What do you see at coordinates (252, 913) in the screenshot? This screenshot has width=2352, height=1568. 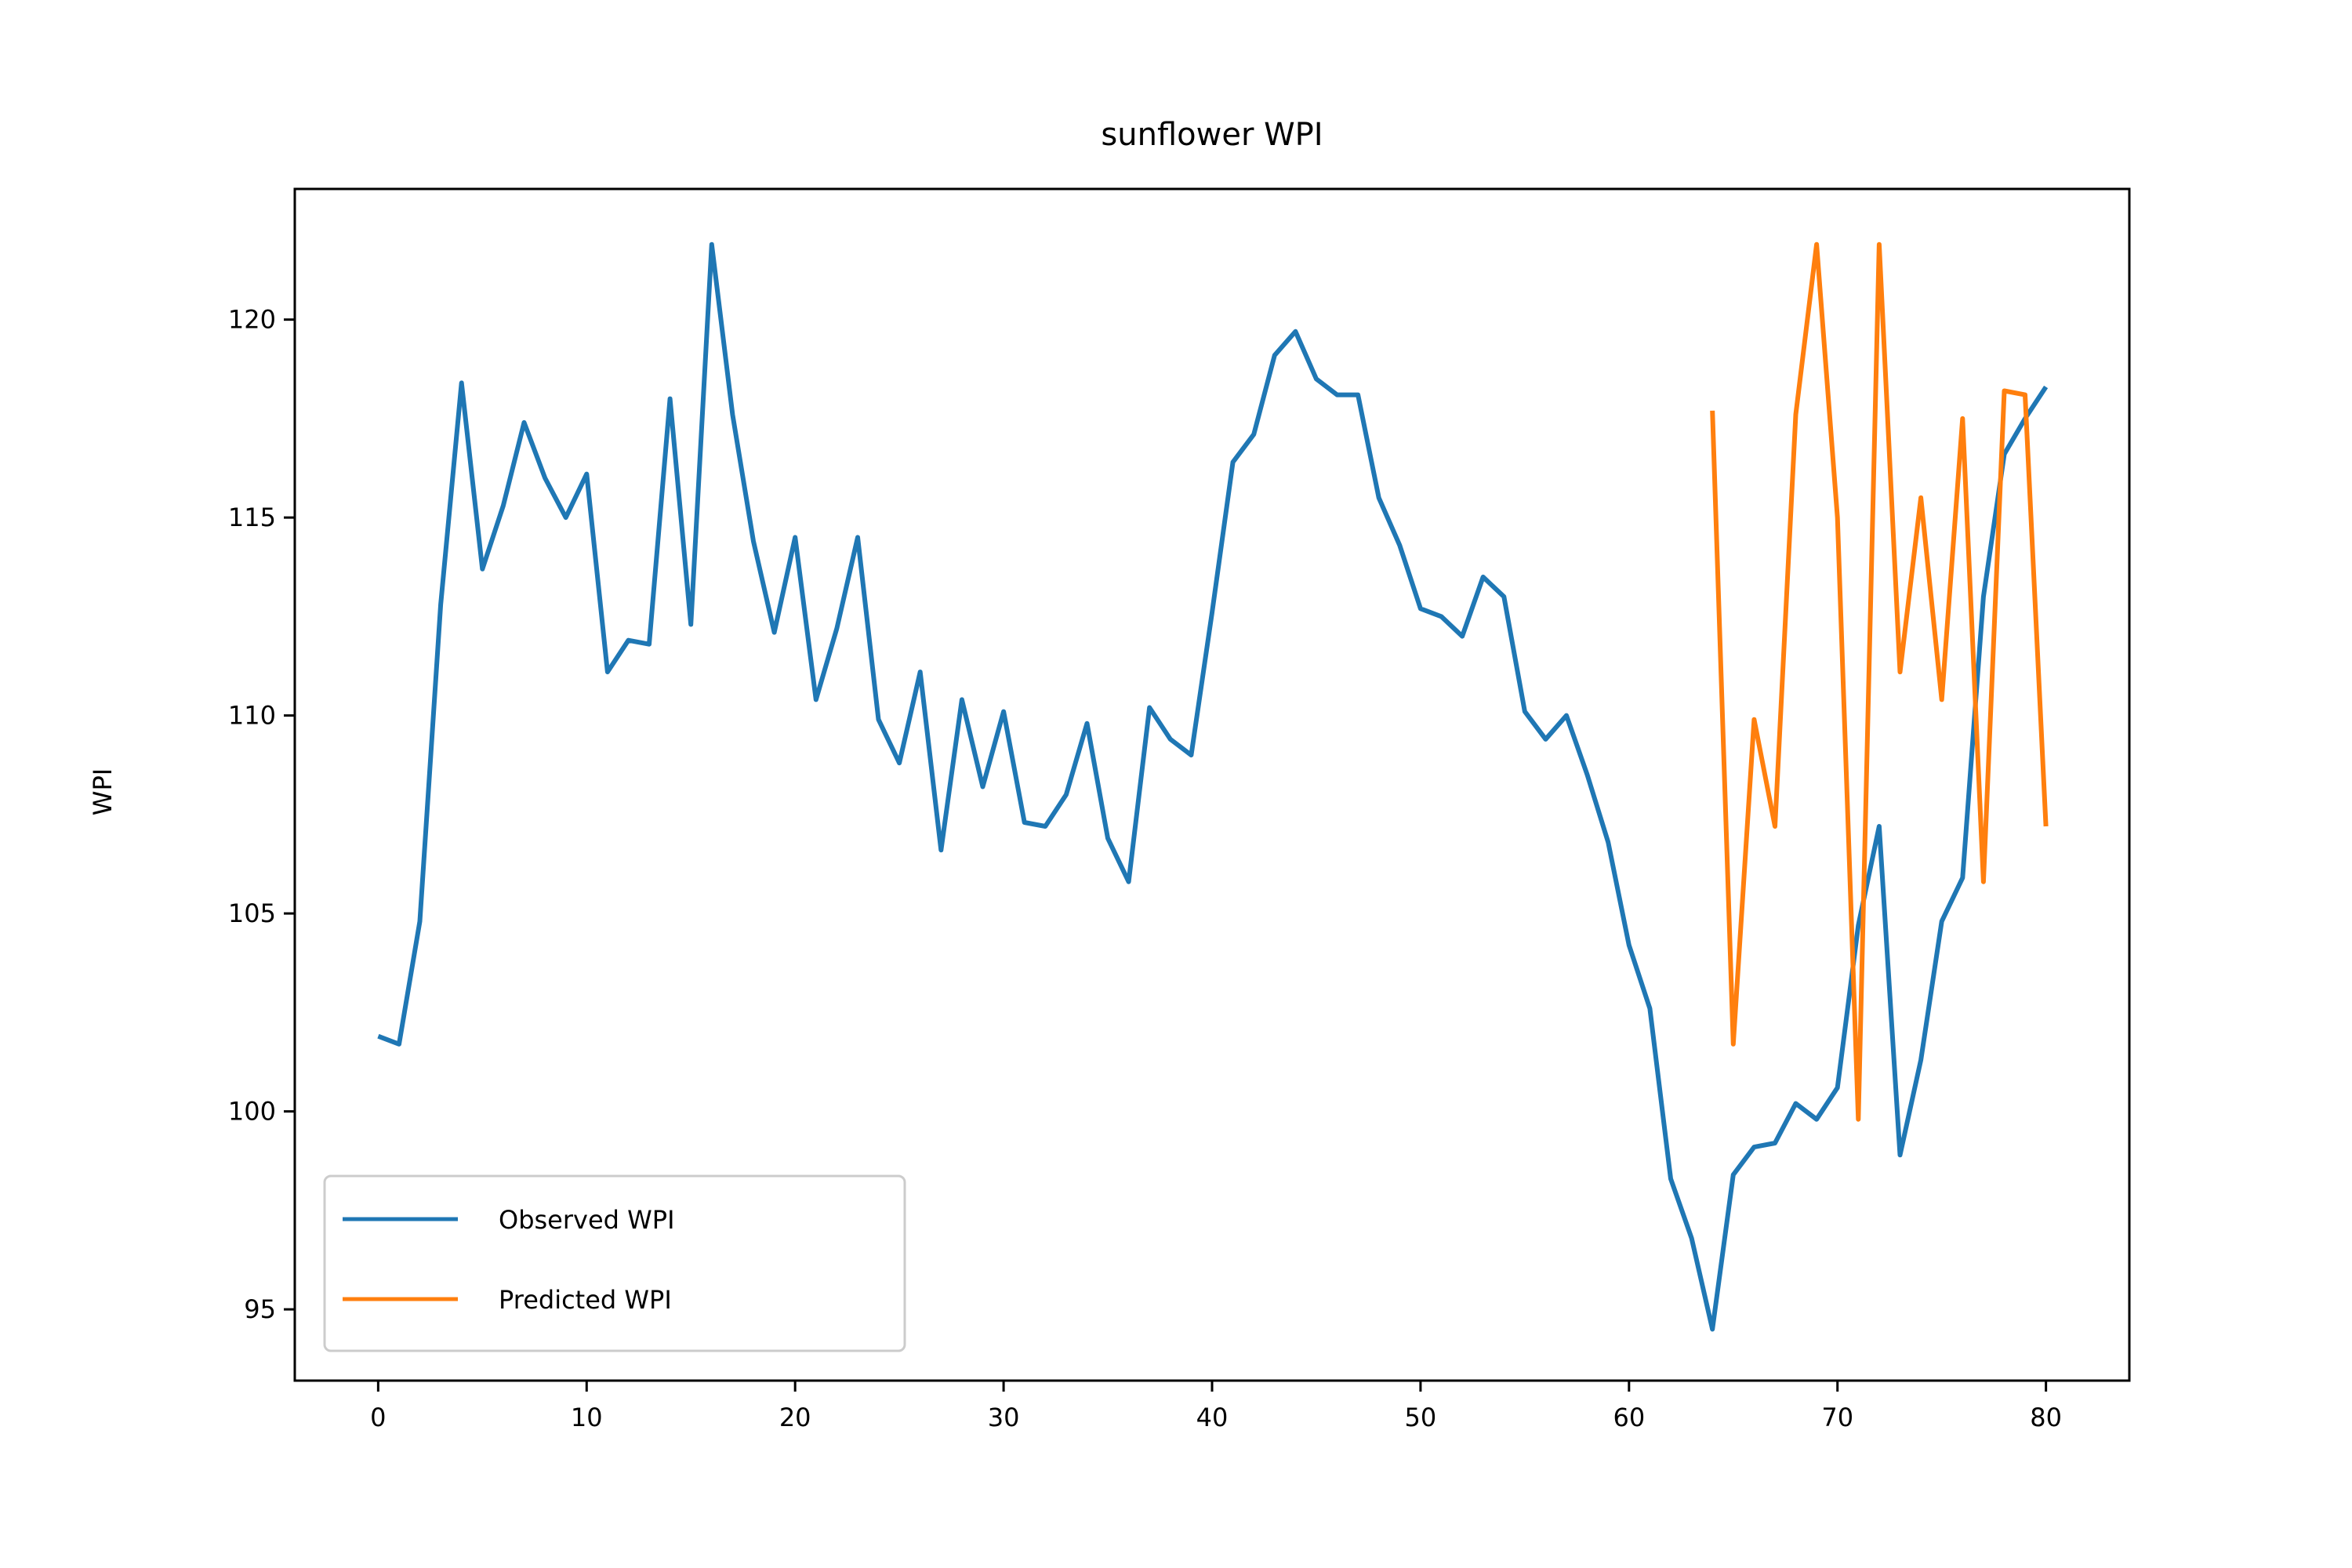 I see `y-tick-label: 105` at bounding box center [252, 913].